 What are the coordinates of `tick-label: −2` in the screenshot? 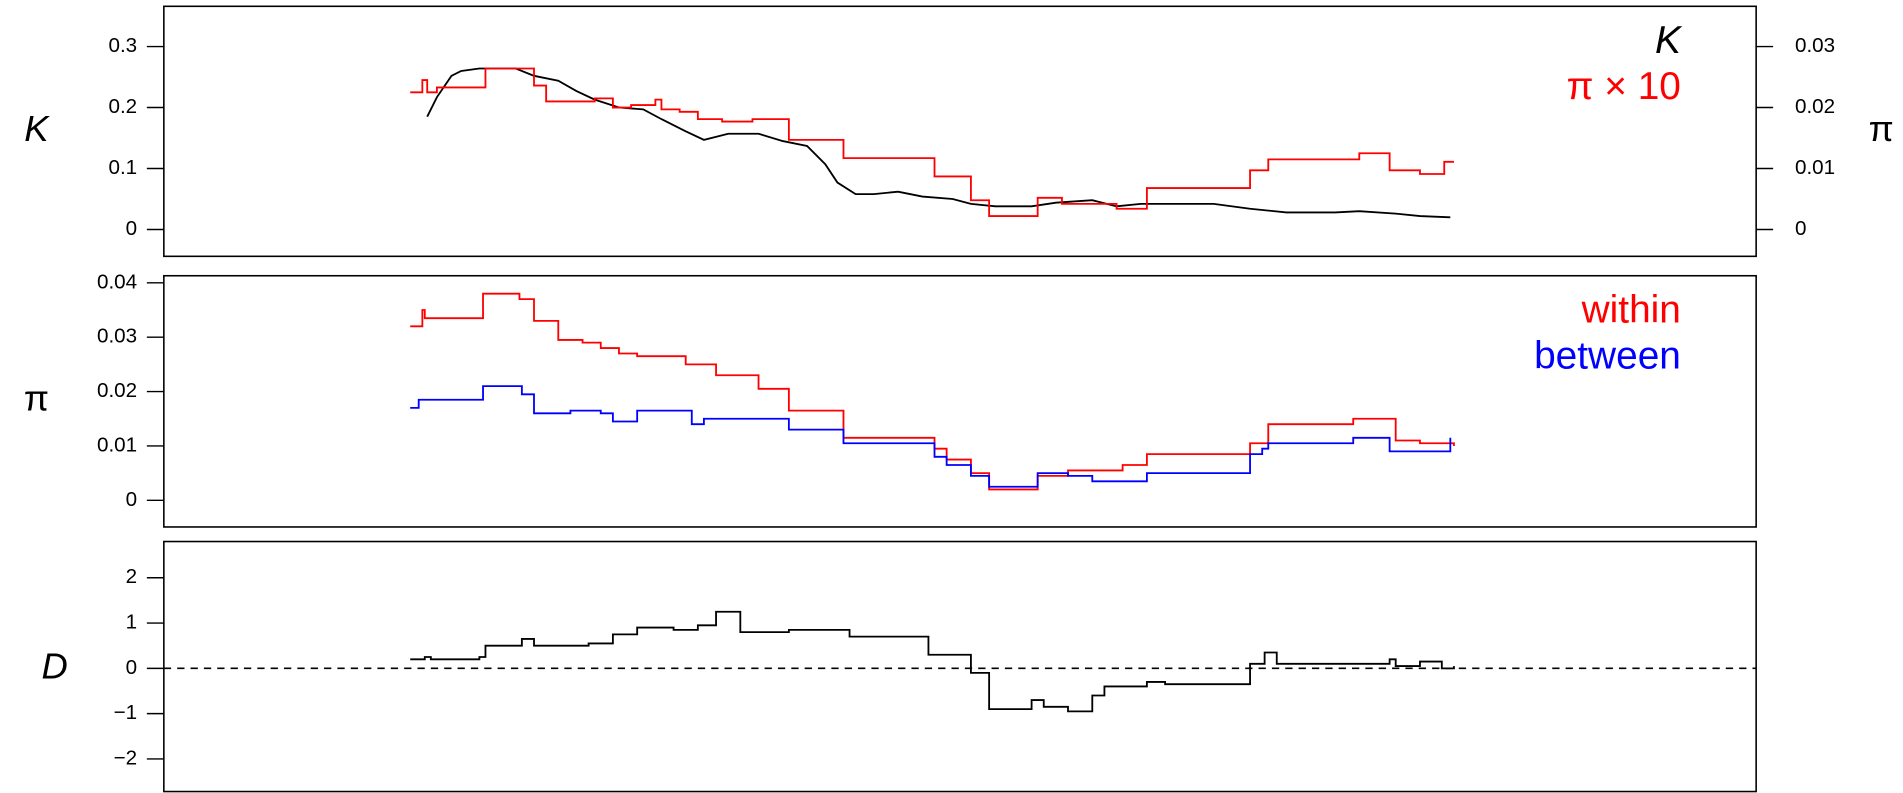 It's located at (126, 757).